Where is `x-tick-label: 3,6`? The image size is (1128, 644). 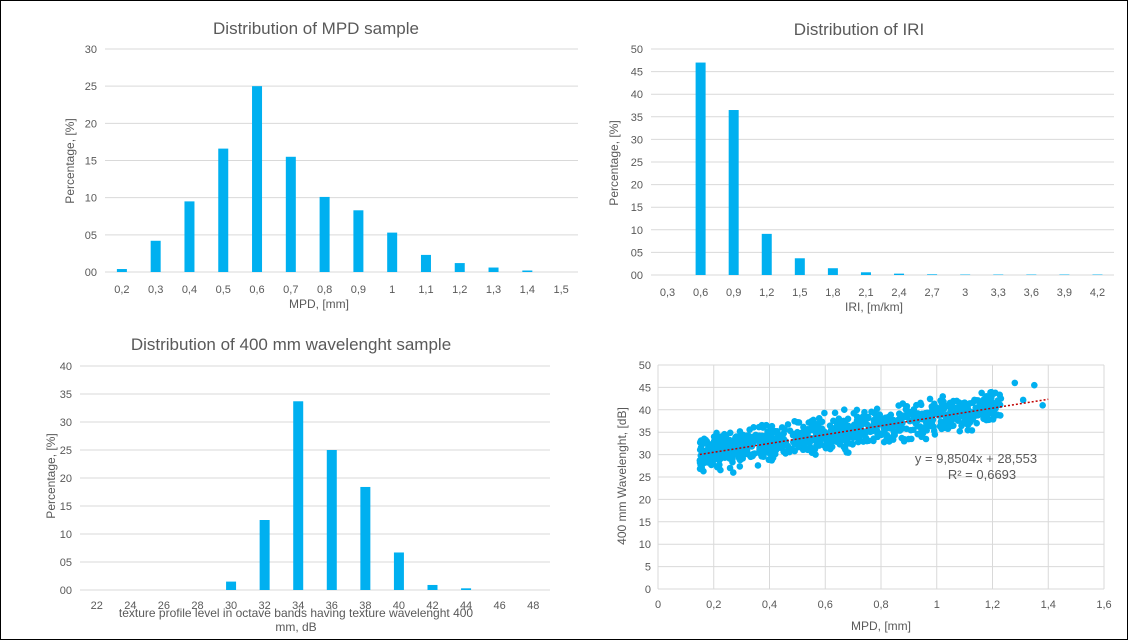 x-tick-label: 3,6 is located at coordinates (1031, 293).